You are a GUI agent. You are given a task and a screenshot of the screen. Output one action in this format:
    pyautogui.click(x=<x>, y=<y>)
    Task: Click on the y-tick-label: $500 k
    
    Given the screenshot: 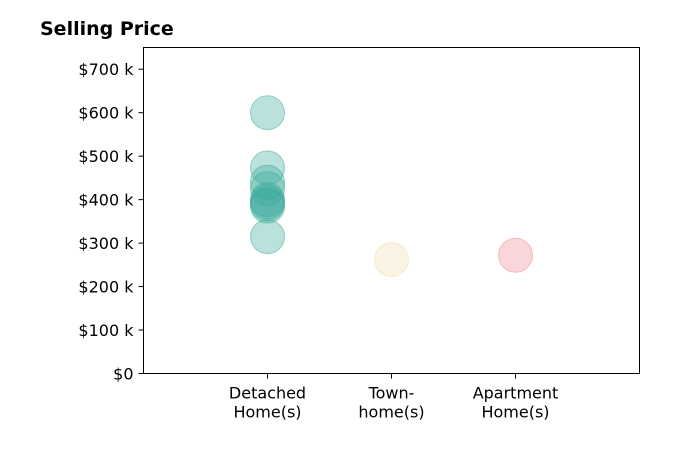 What is the action you would take?
    pyautogui.click(x=106, y=156)
    